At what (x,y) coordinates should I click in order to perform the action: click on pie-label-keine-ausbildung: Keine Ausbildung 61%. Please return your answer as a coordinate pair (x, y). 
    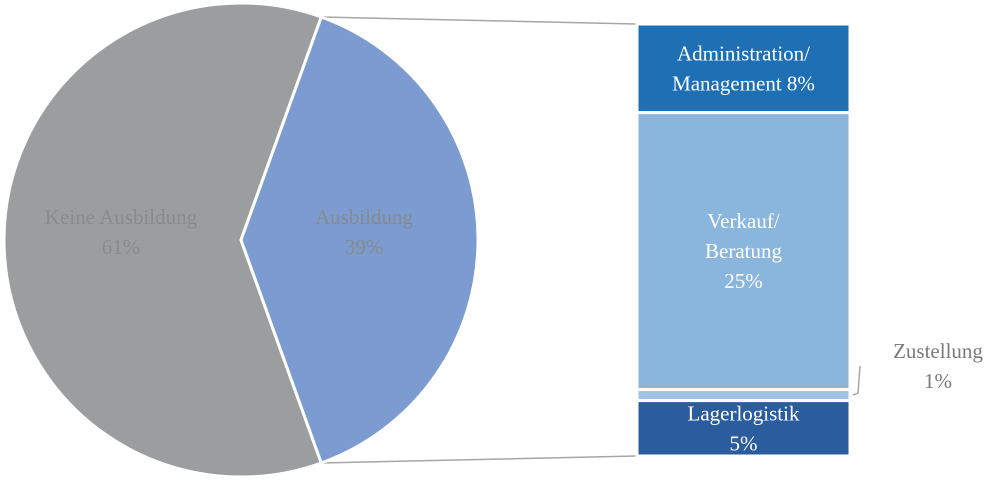
    Looking at the image, I should click on (121, 232).